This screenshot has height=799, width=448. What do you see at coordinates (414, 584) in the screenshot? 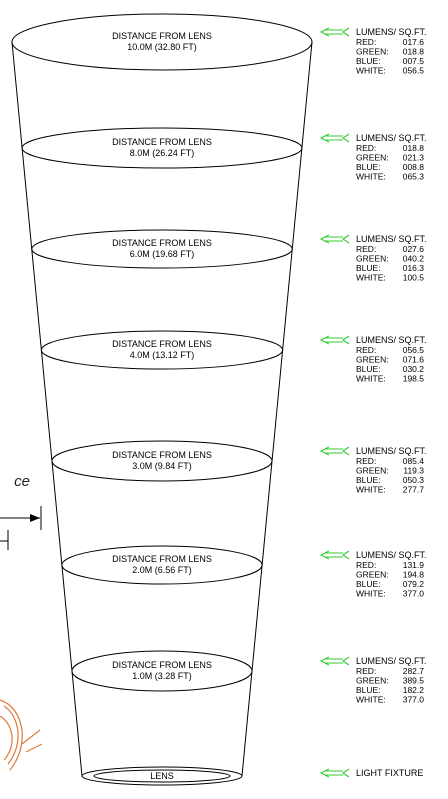
I see `reading-value: 079.2` at bounding box center [414, 584].